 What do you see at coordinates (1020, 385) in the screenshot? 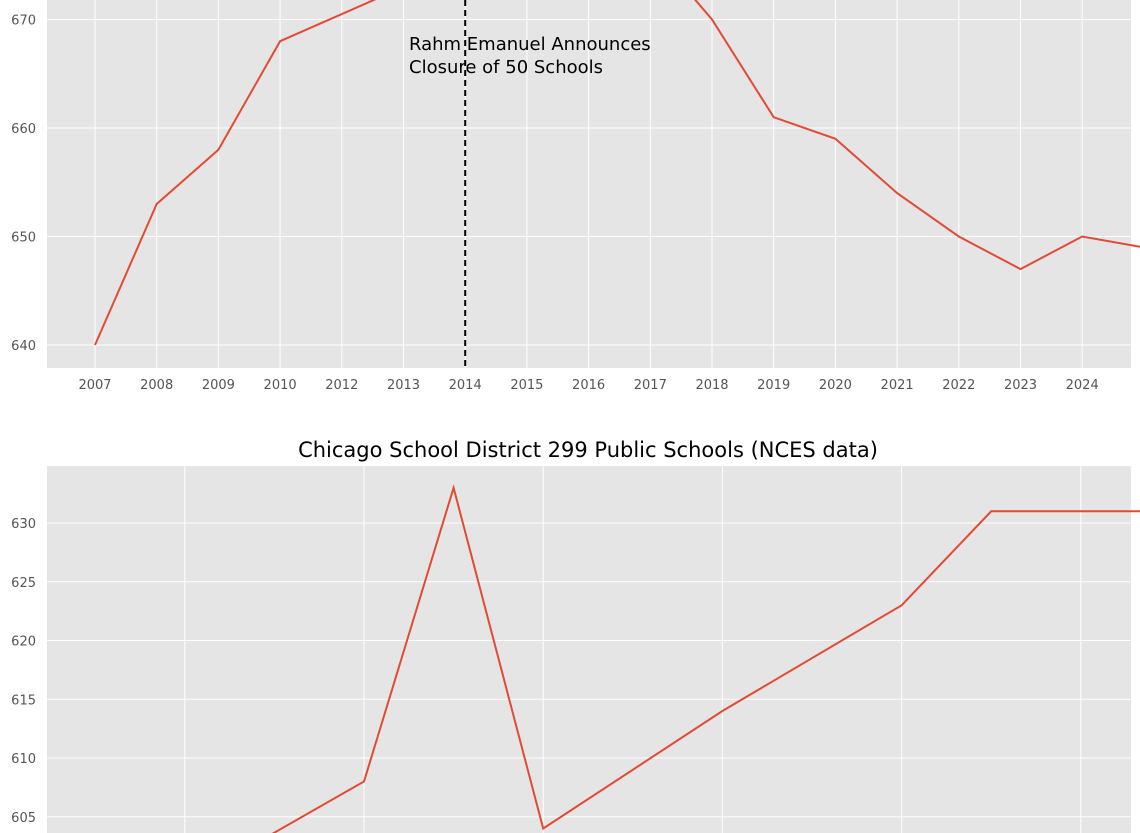
I see `x-tick-label: 2023` at bounding box center [1020, 385].